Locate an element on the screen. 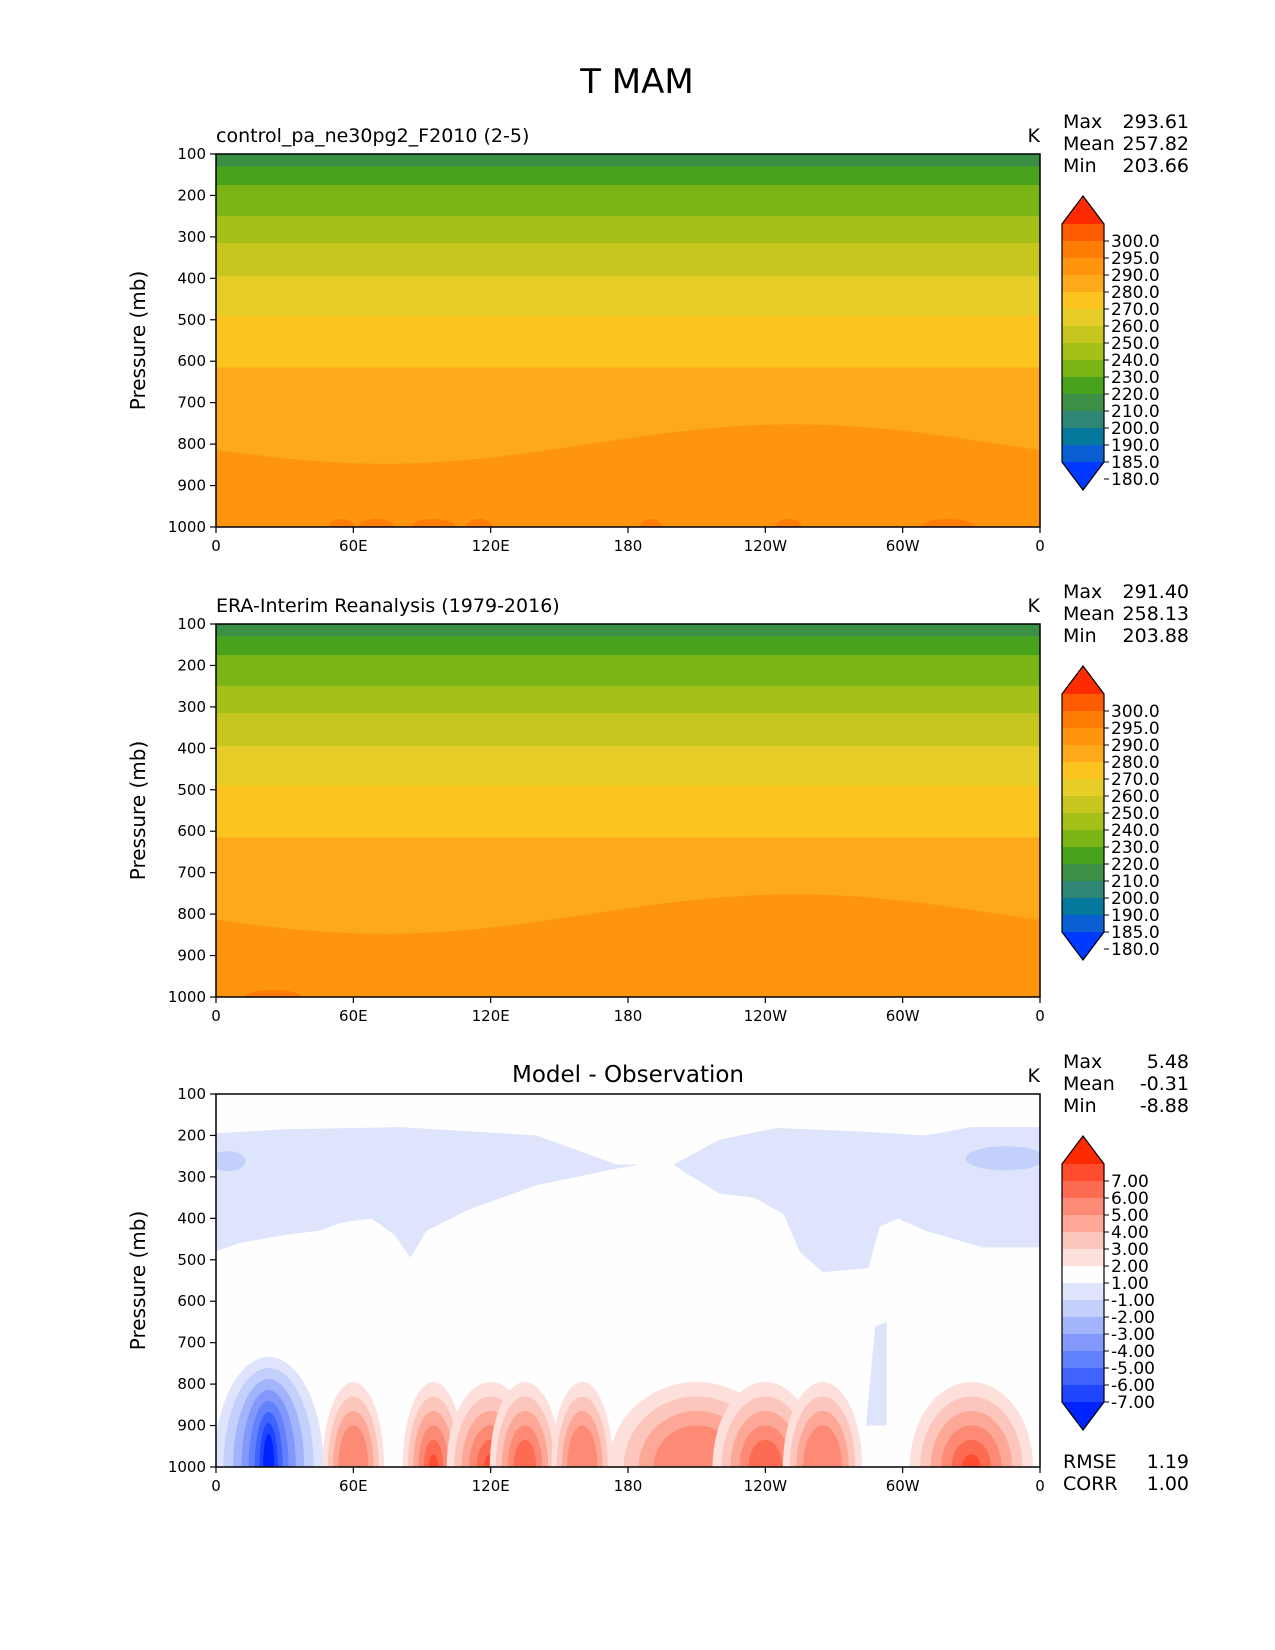 The width and height of the screenshot is (1275, 1650). y-tick-label: 100 is located at coordinates (191, 1094).